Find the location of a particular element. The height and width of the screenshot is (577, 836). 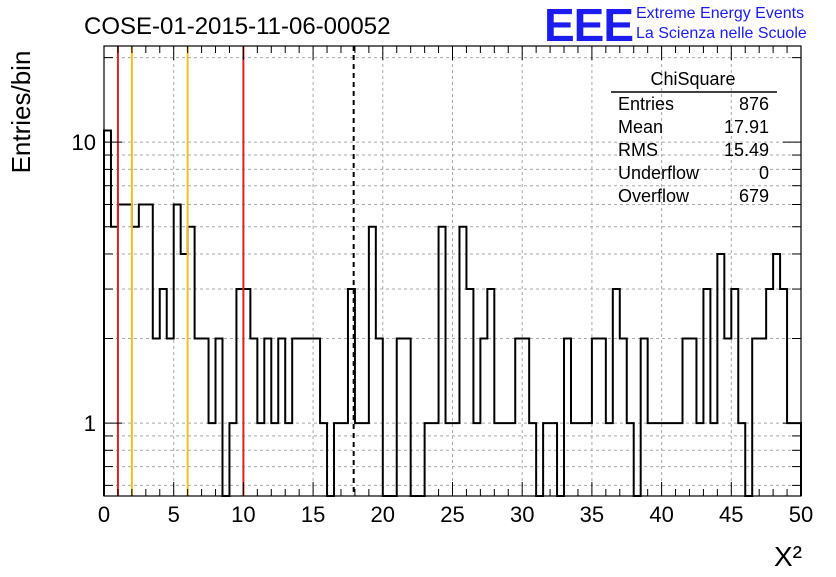

stats-value: 17.91 is located at coordinates (746, 127).